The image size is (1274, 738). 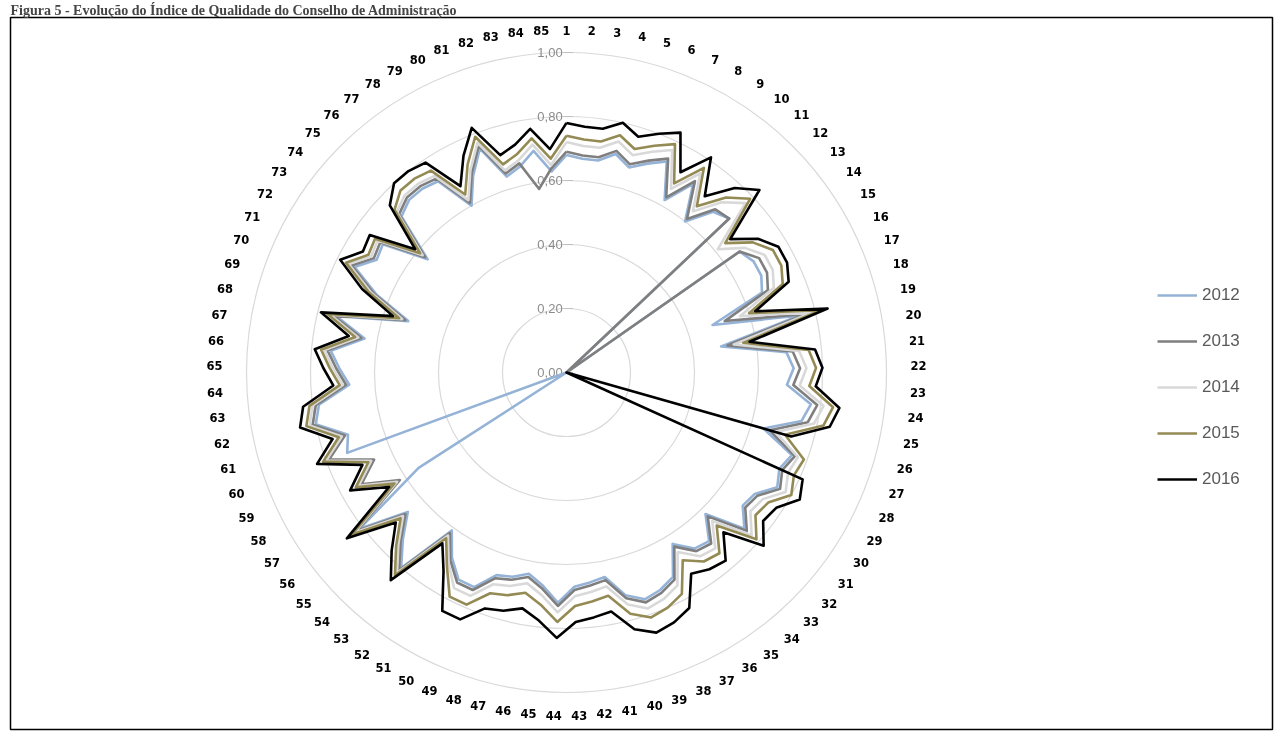 What do you see at coordinates (791, 639) in the screenshot?
I see `spoke-label: 34` at bounding box center [791, 639].